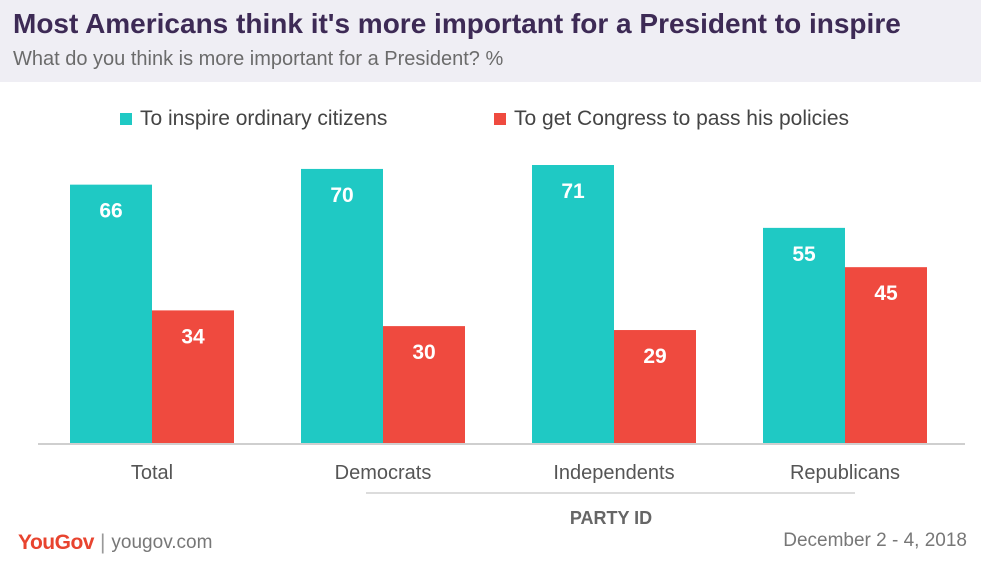 The height and width of the screenshot is (562, 981). Describe the element at coordinates (341, 195) in the screenshot. I see `data-label-democrats-inspire: 70` at that location.